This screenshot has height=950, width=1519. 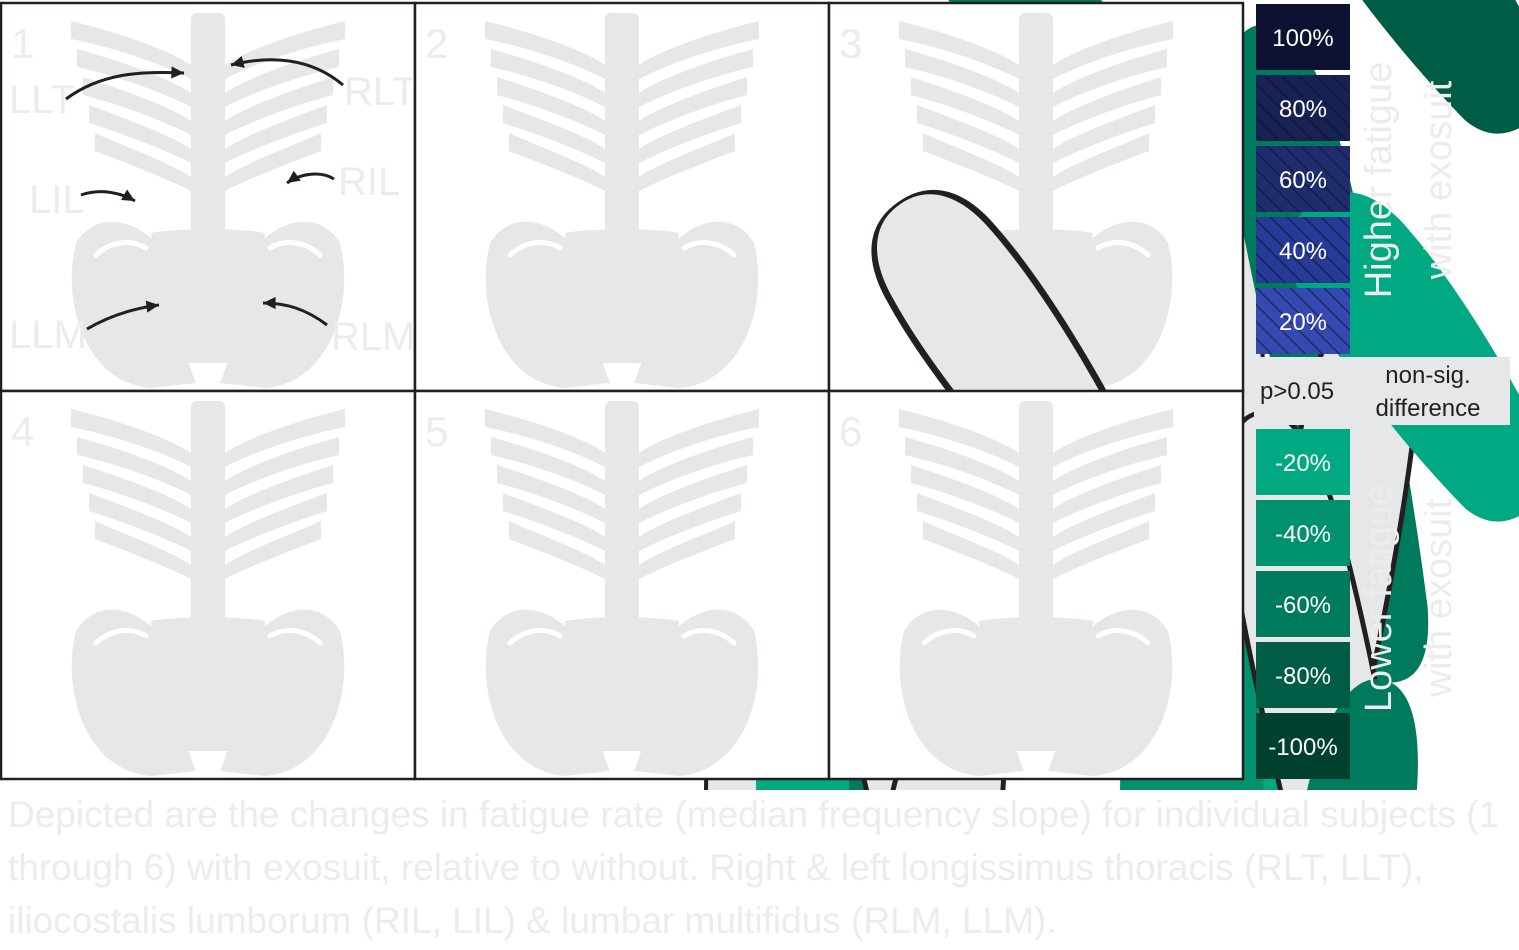 I want to click on legend-swatch-positive: 20%, so click(x=1303, y=321).